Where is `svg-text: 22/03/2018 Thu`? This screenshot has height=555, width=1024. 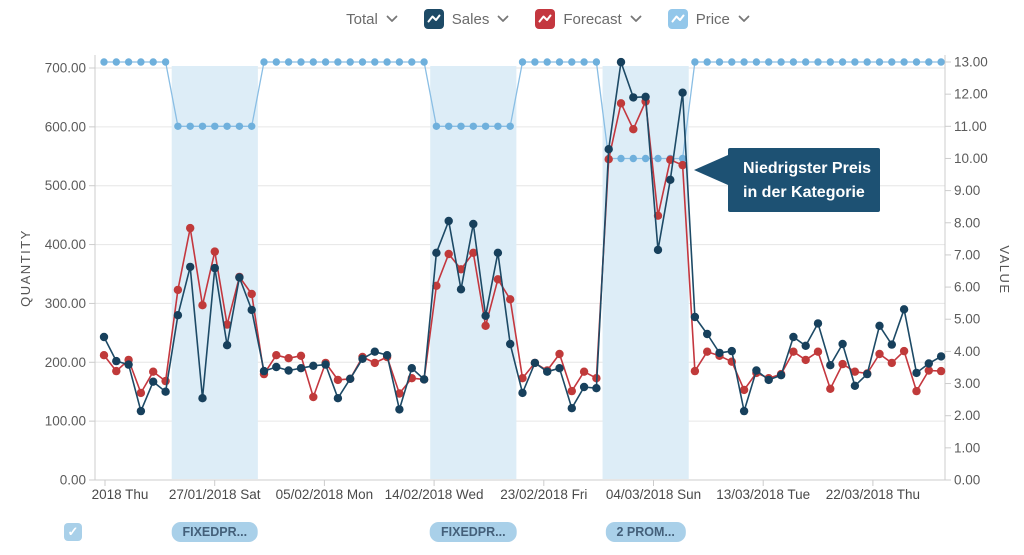
svg-text: 22/03/2018 Thu is located at coordinates (873, 494).